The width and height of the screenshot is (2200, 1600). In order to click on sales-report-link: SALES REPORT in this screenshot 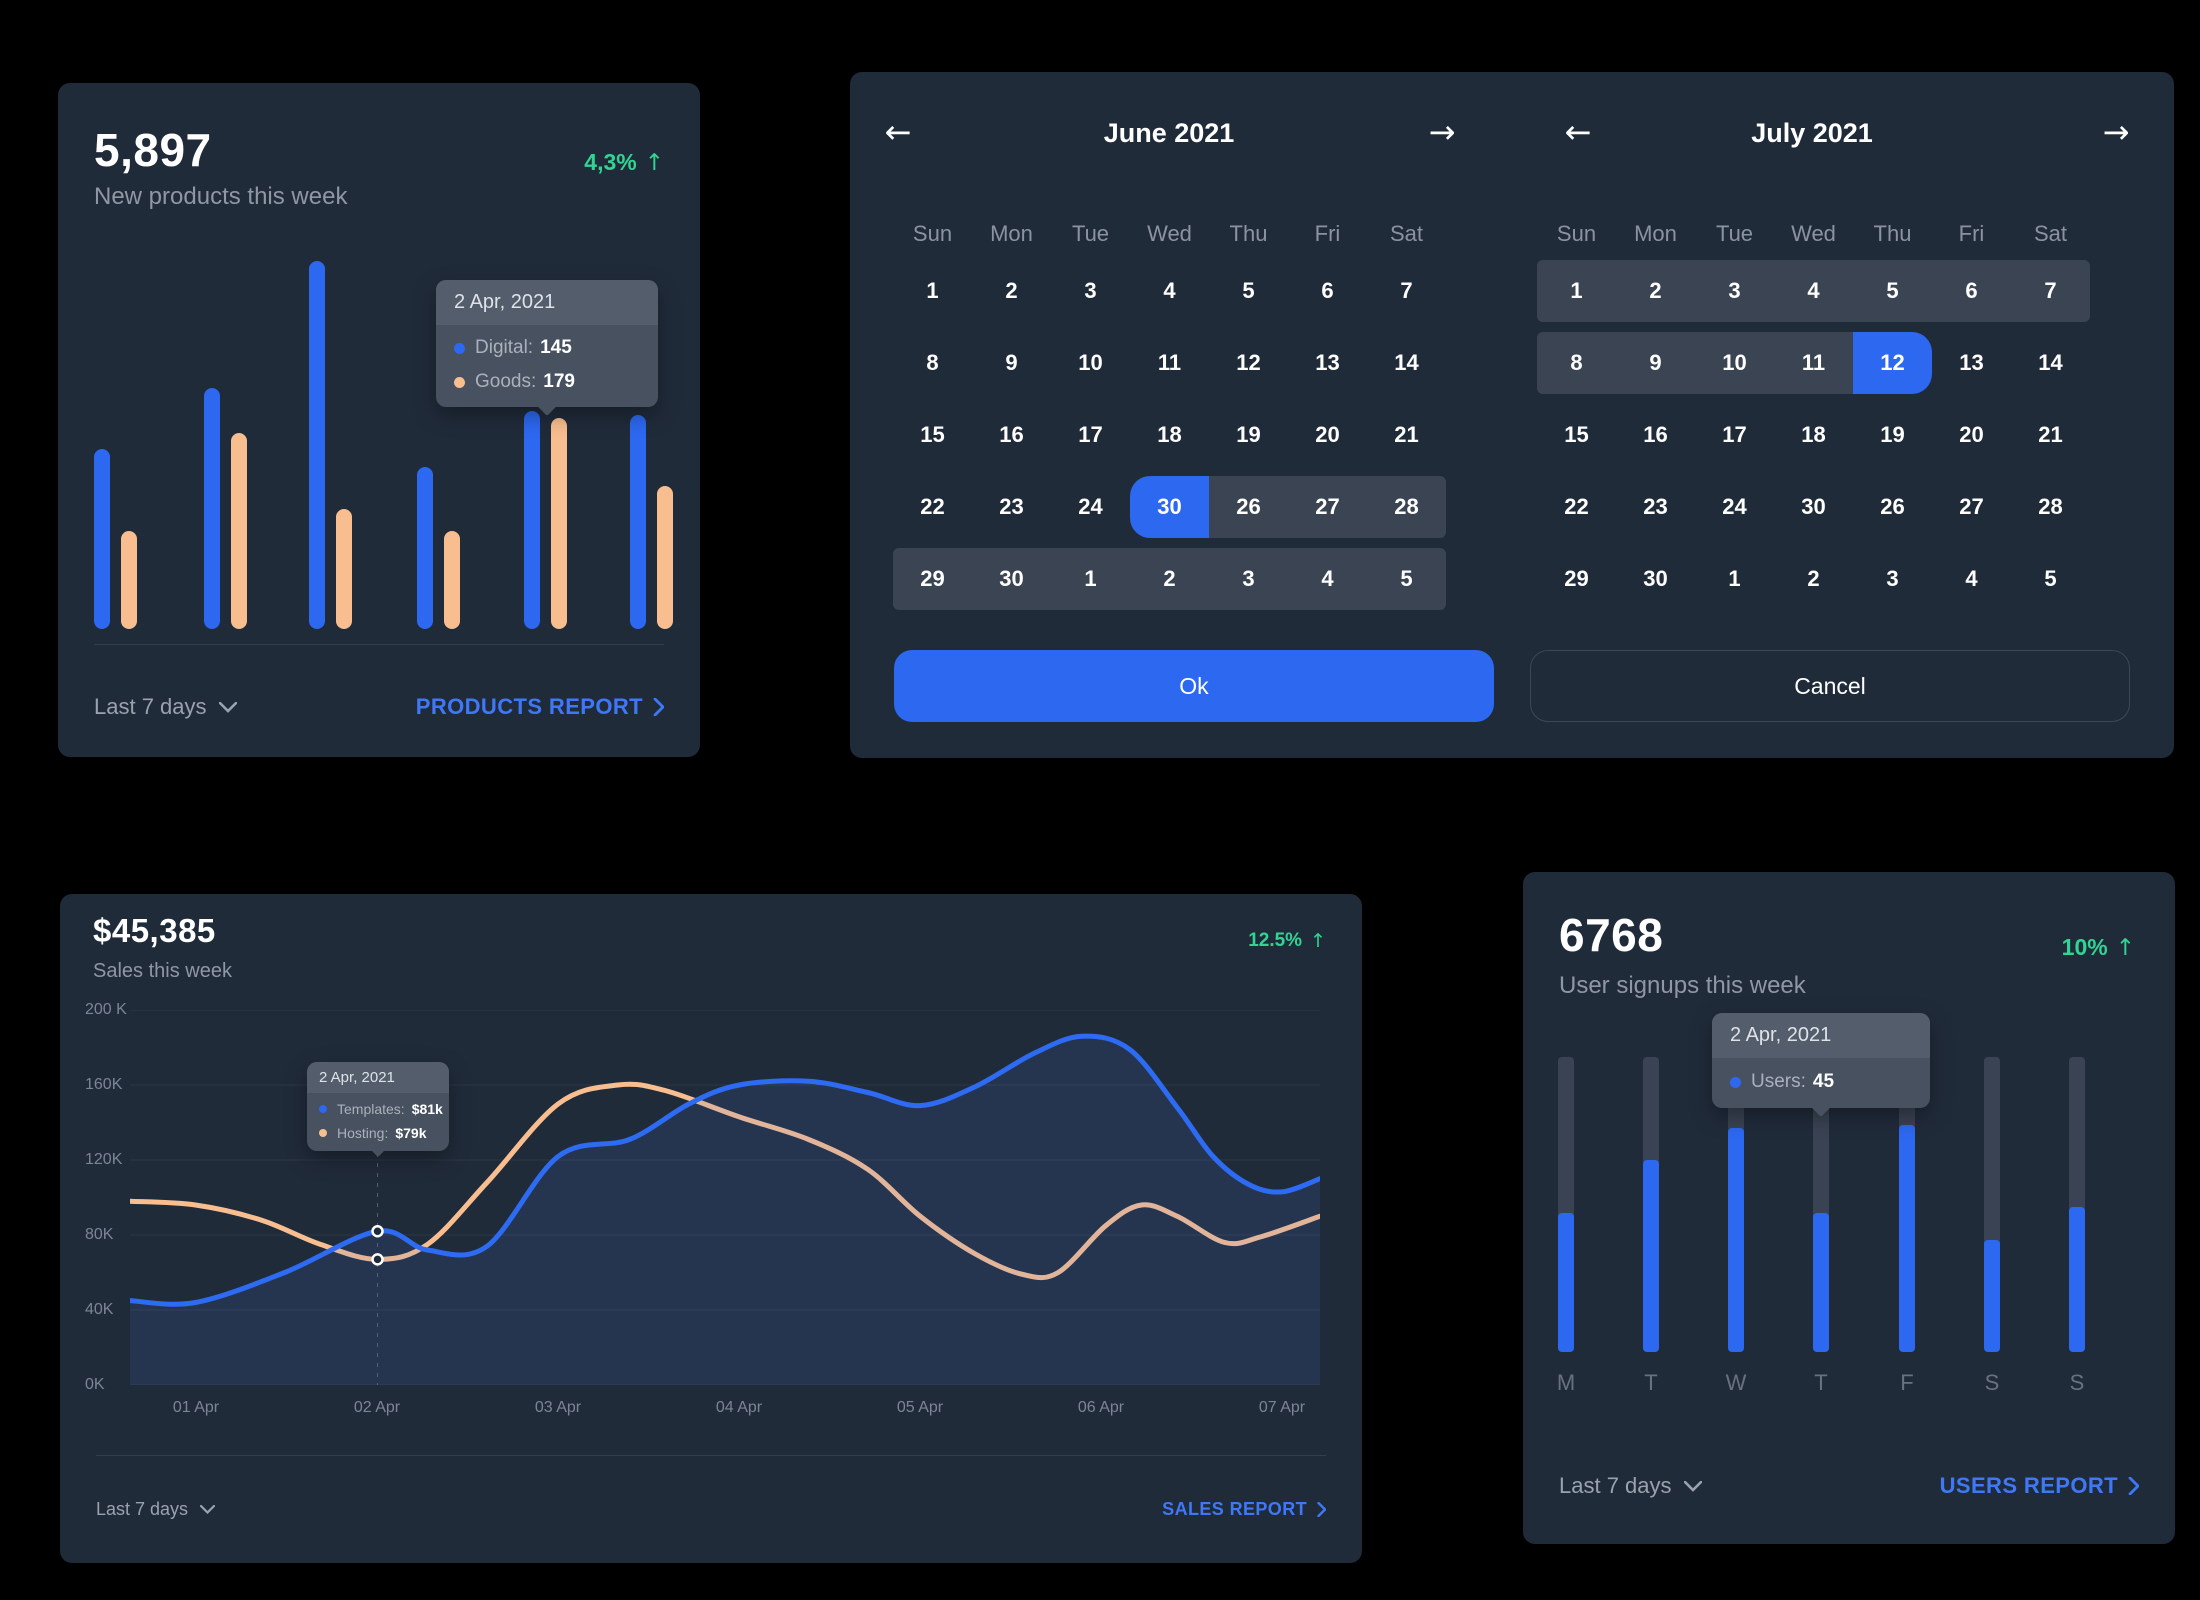, I will do `click(1244, 1509)`.